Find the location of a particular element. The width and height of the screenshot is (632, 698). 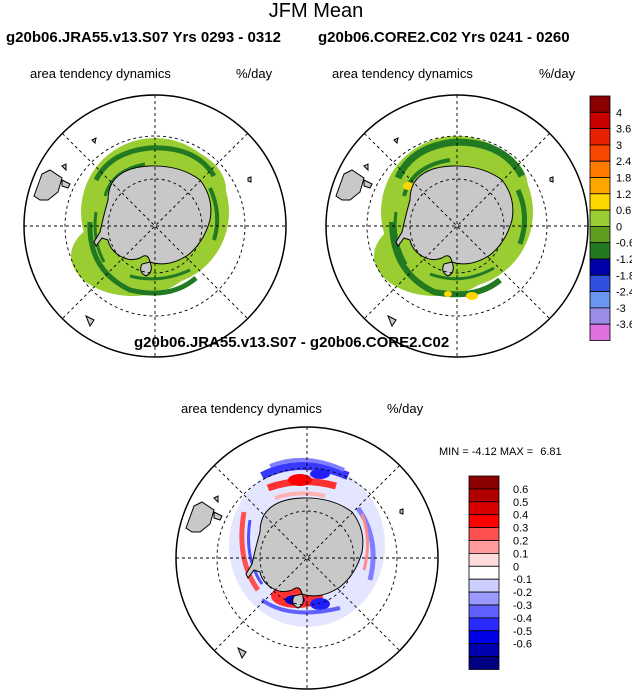

panel-3-variable-label: area tendency dynamics is located at coordinates (251, 408).